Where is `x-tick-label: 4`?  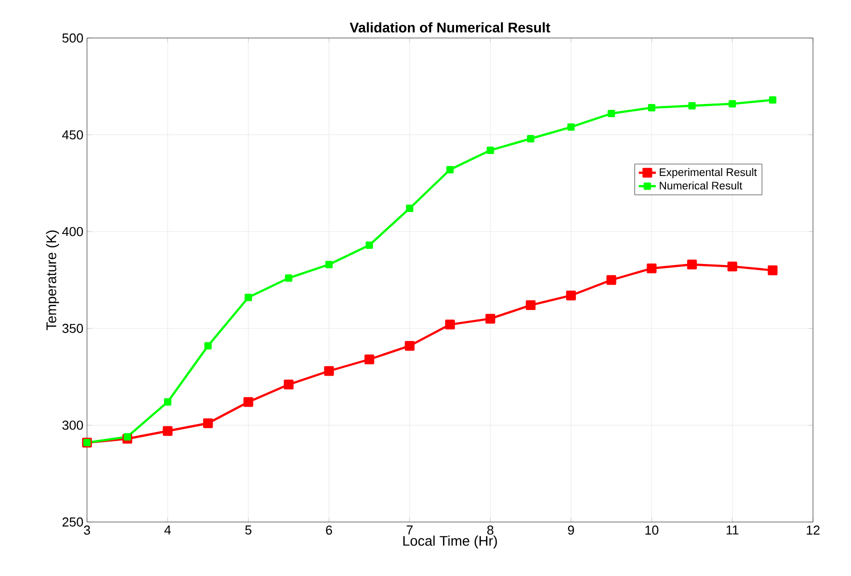
x-tick-label: 4 is located at coordinates (167, 530).